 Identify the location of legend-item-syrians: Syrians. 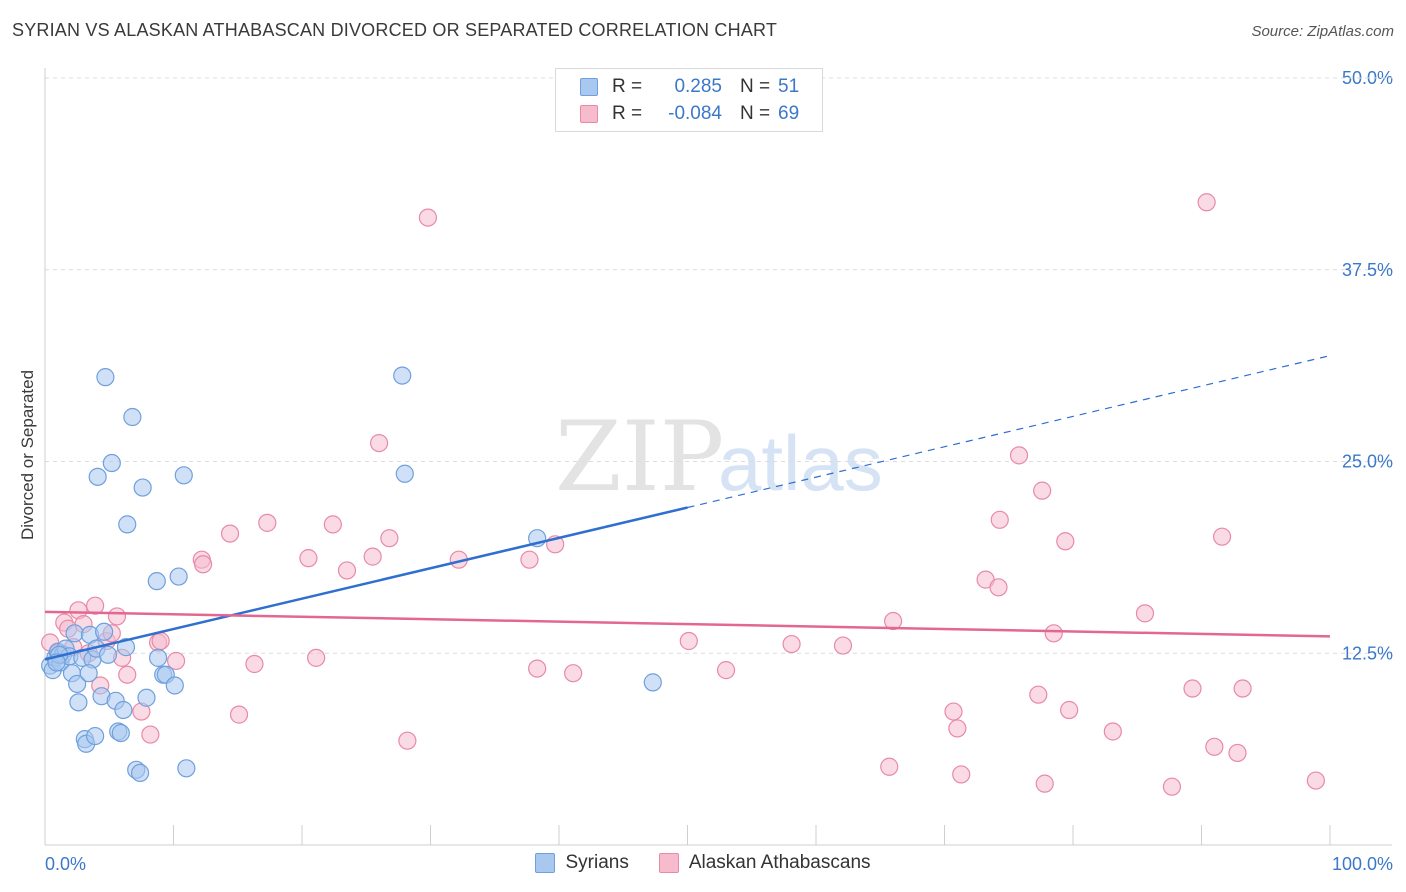
(582, 863).